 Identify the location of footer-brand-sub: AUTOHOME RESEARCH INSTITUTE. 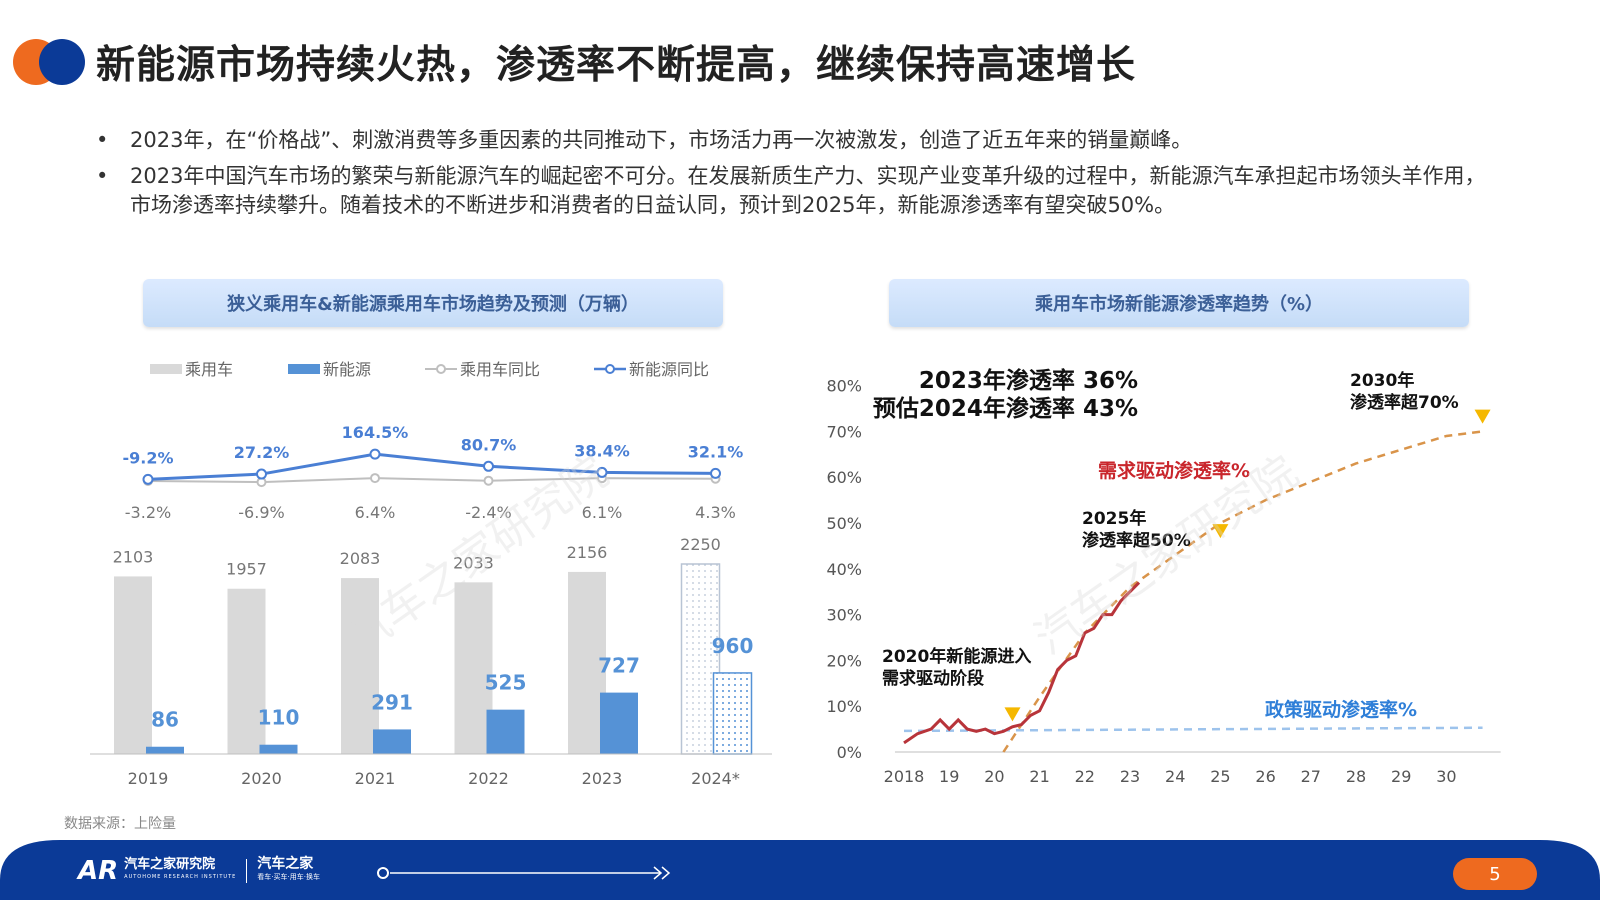
(180, 877).